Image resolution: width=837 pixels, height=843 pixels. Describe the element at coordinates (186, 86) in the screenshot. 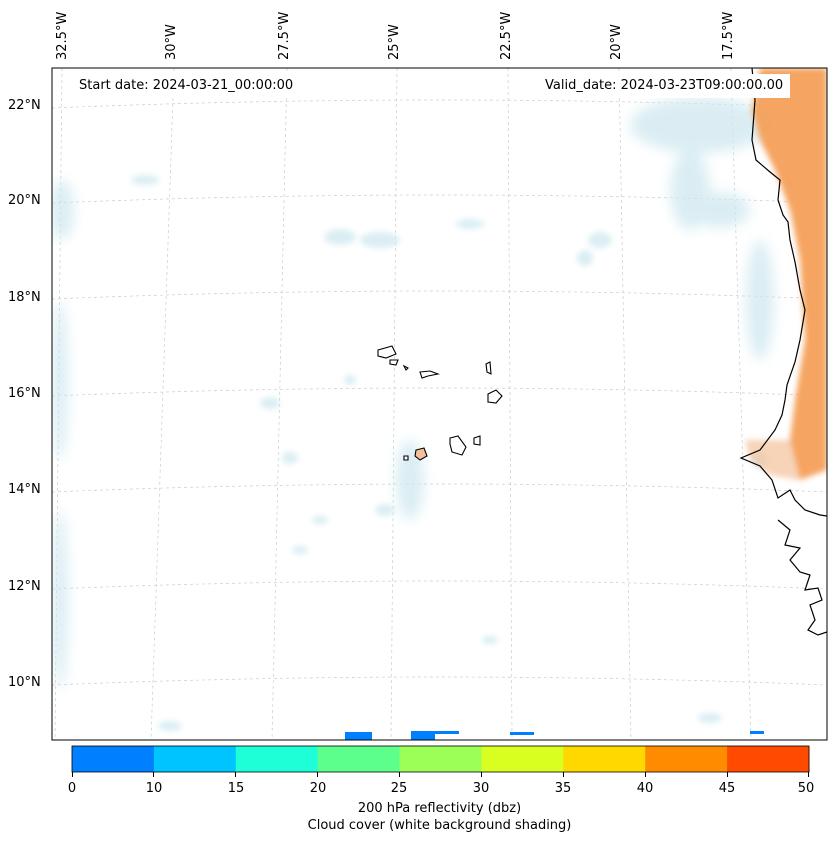

I see `start-date-label: Start date: 2024-03-21_00:00:00` at that location.